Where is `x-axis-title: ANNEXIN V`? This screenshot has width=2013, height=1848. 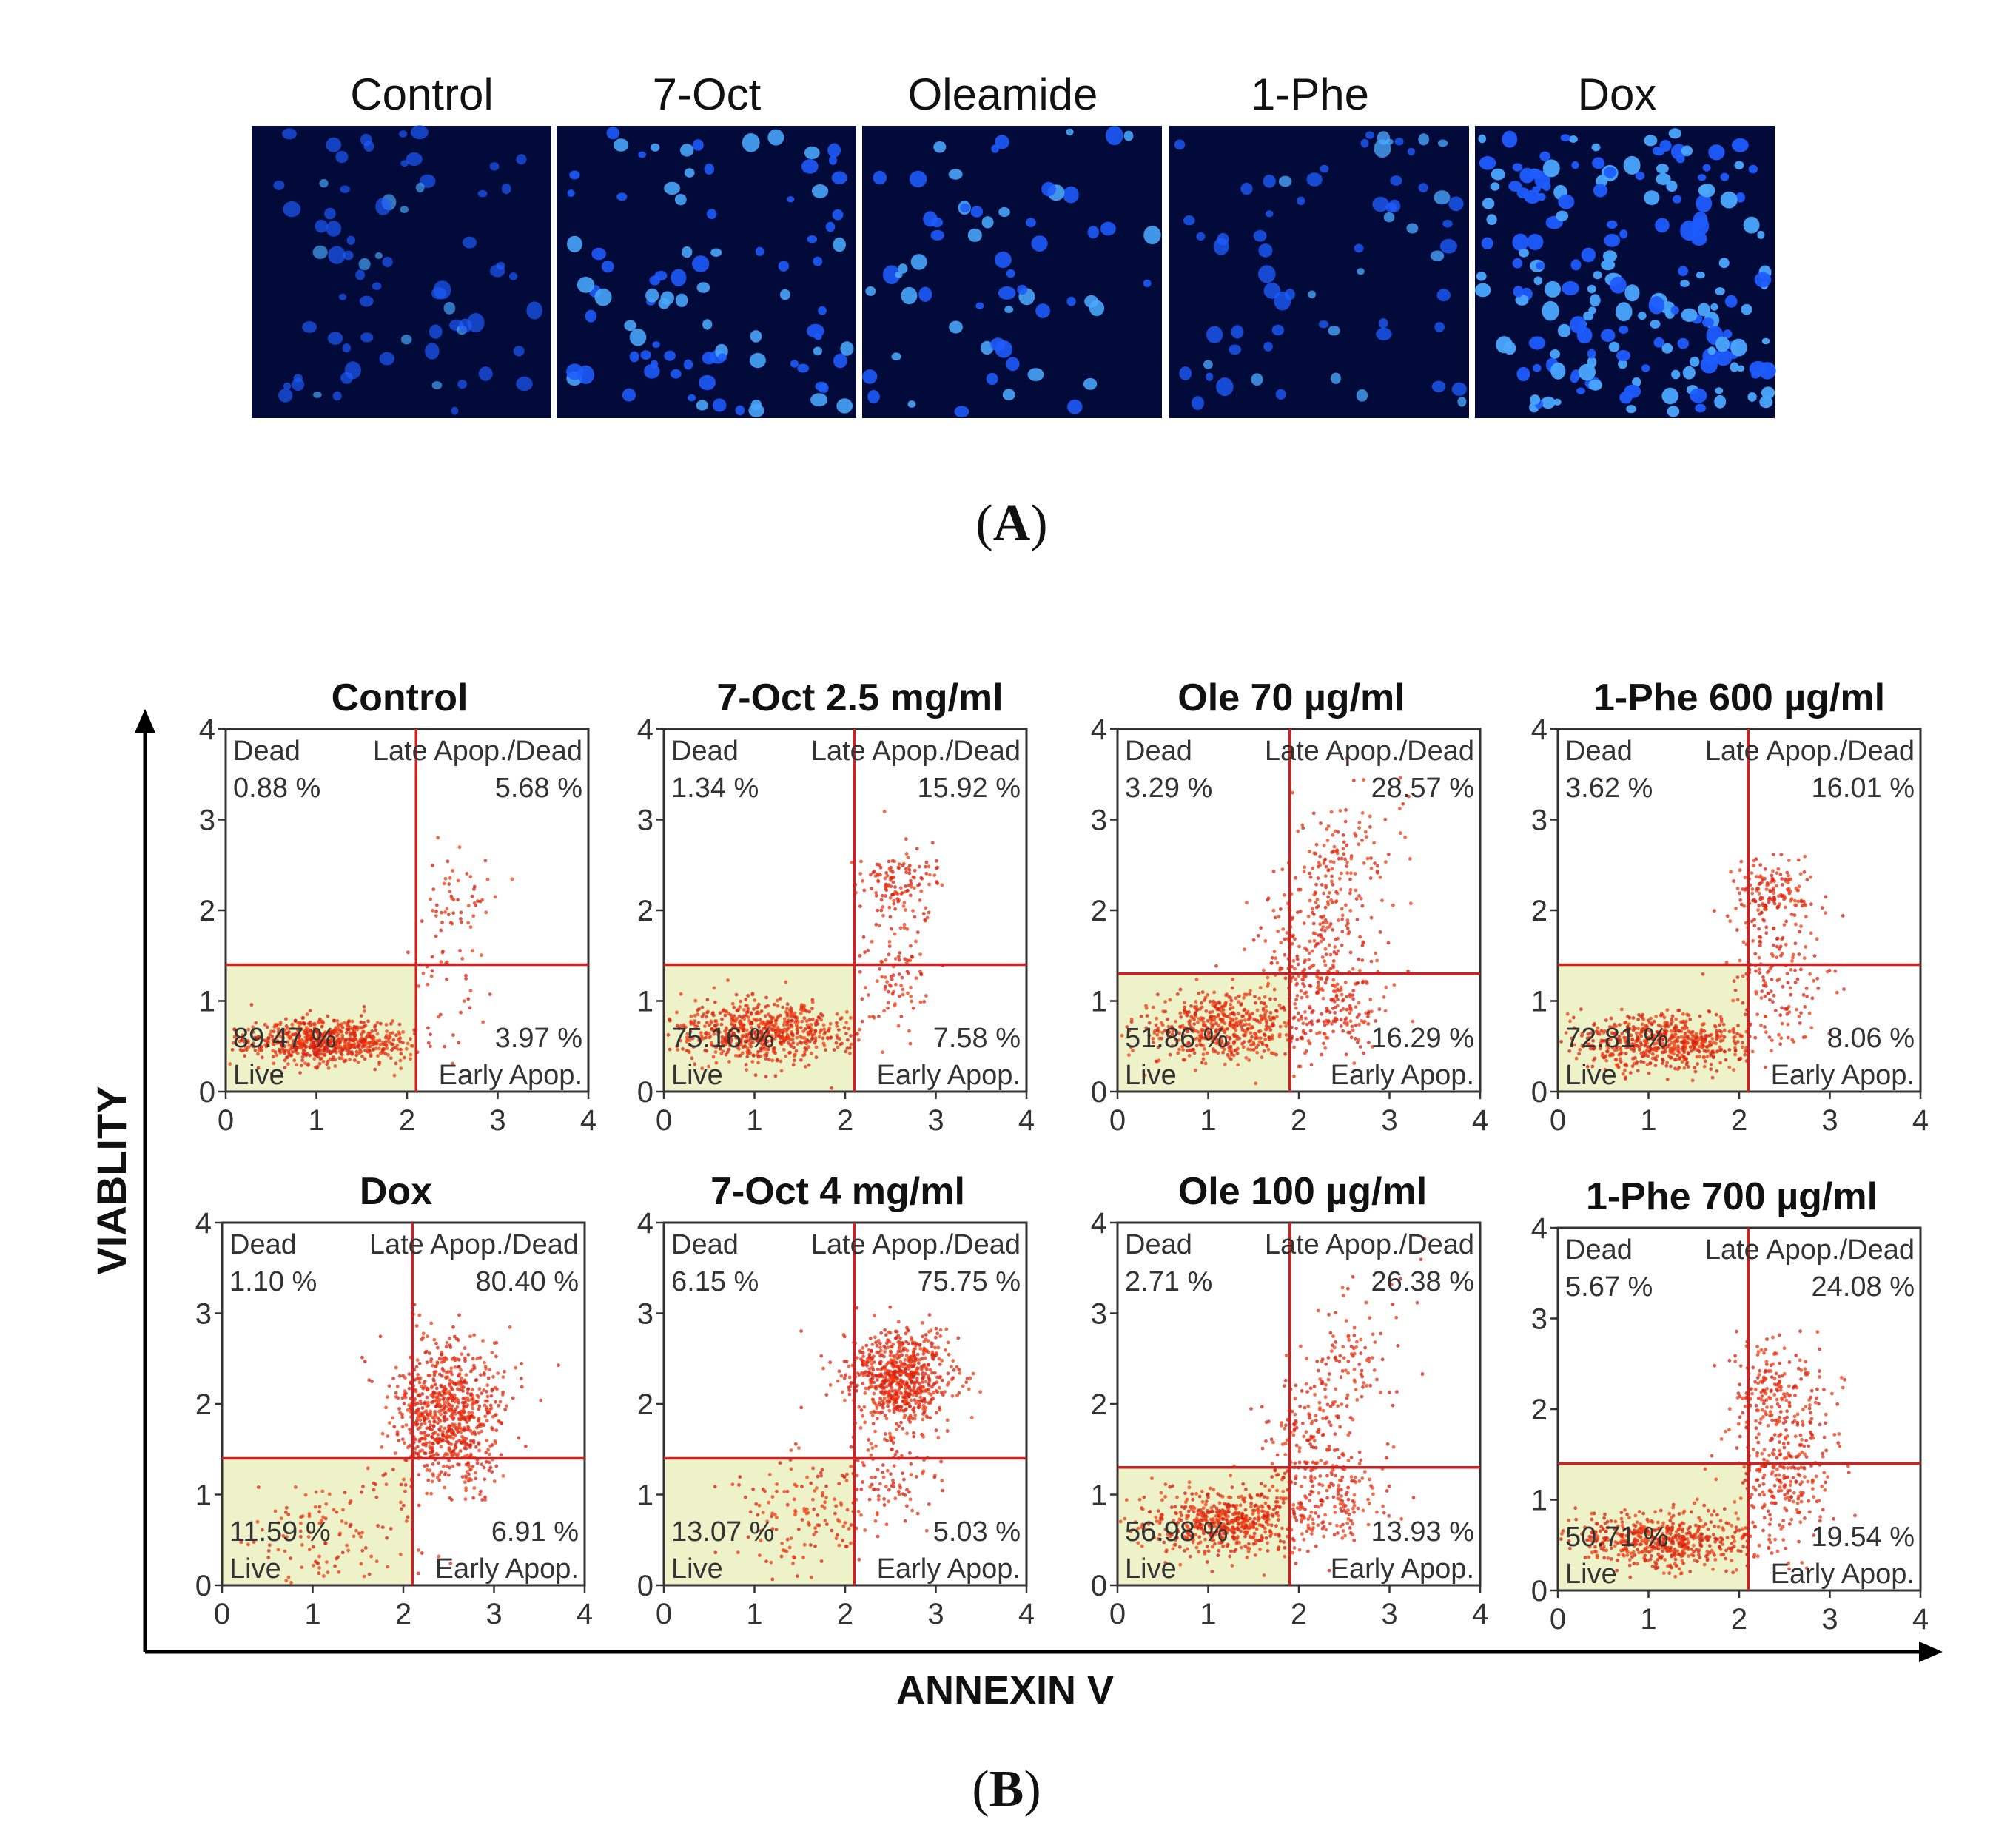 x-axis-title: ANNEXIN V is located at coordinates (1005, 1690).